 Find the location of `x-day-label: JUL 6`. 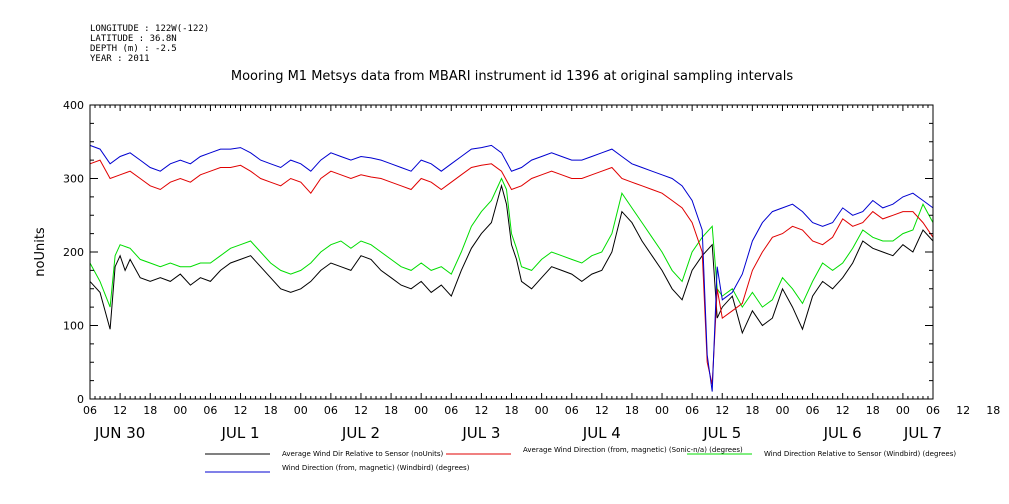

x-day-label: JUL 6 is located at coordinates (842, 433).